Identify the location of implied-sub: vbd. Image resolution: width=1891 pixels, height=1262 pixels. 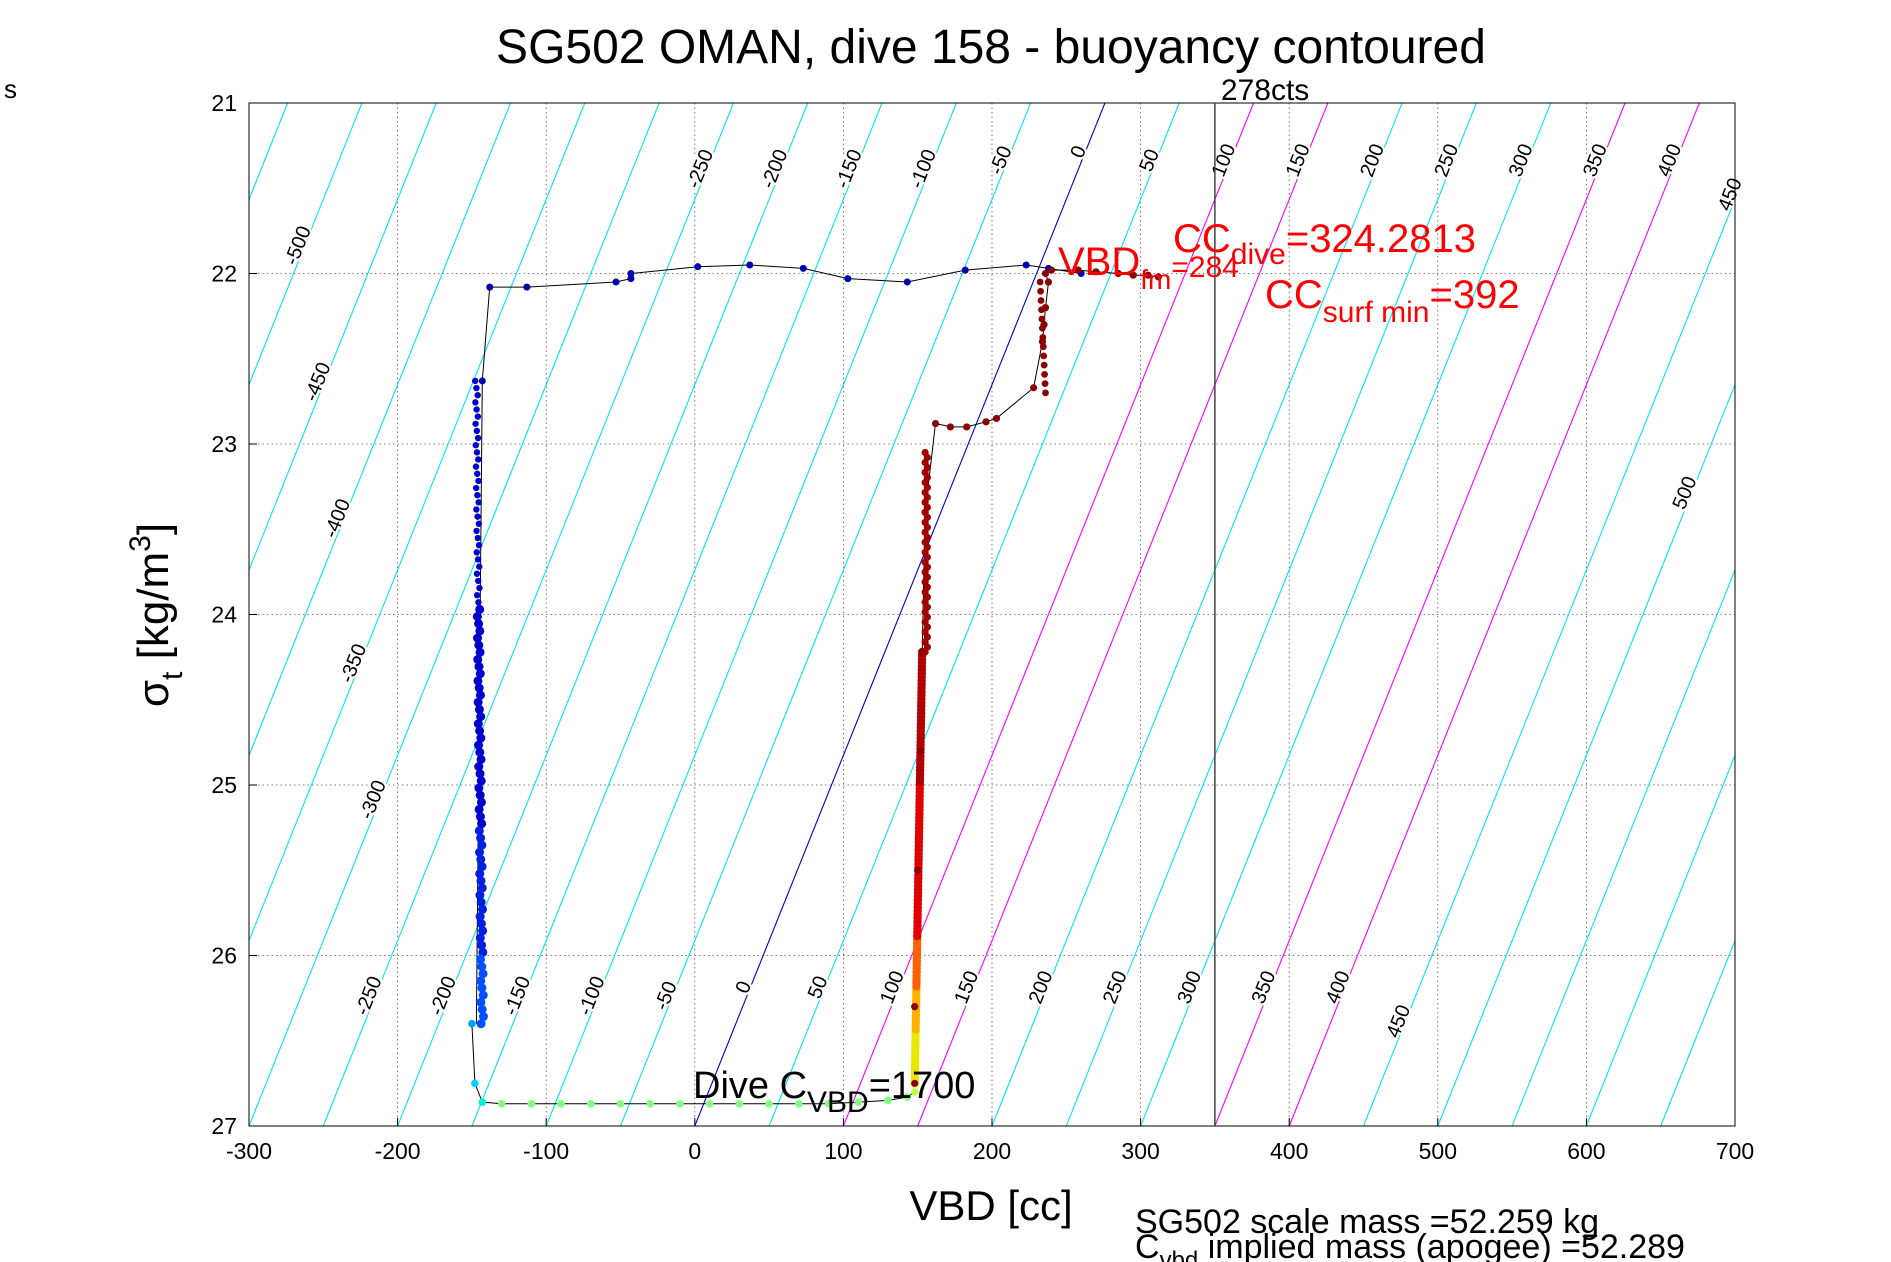
(1179, 1254).